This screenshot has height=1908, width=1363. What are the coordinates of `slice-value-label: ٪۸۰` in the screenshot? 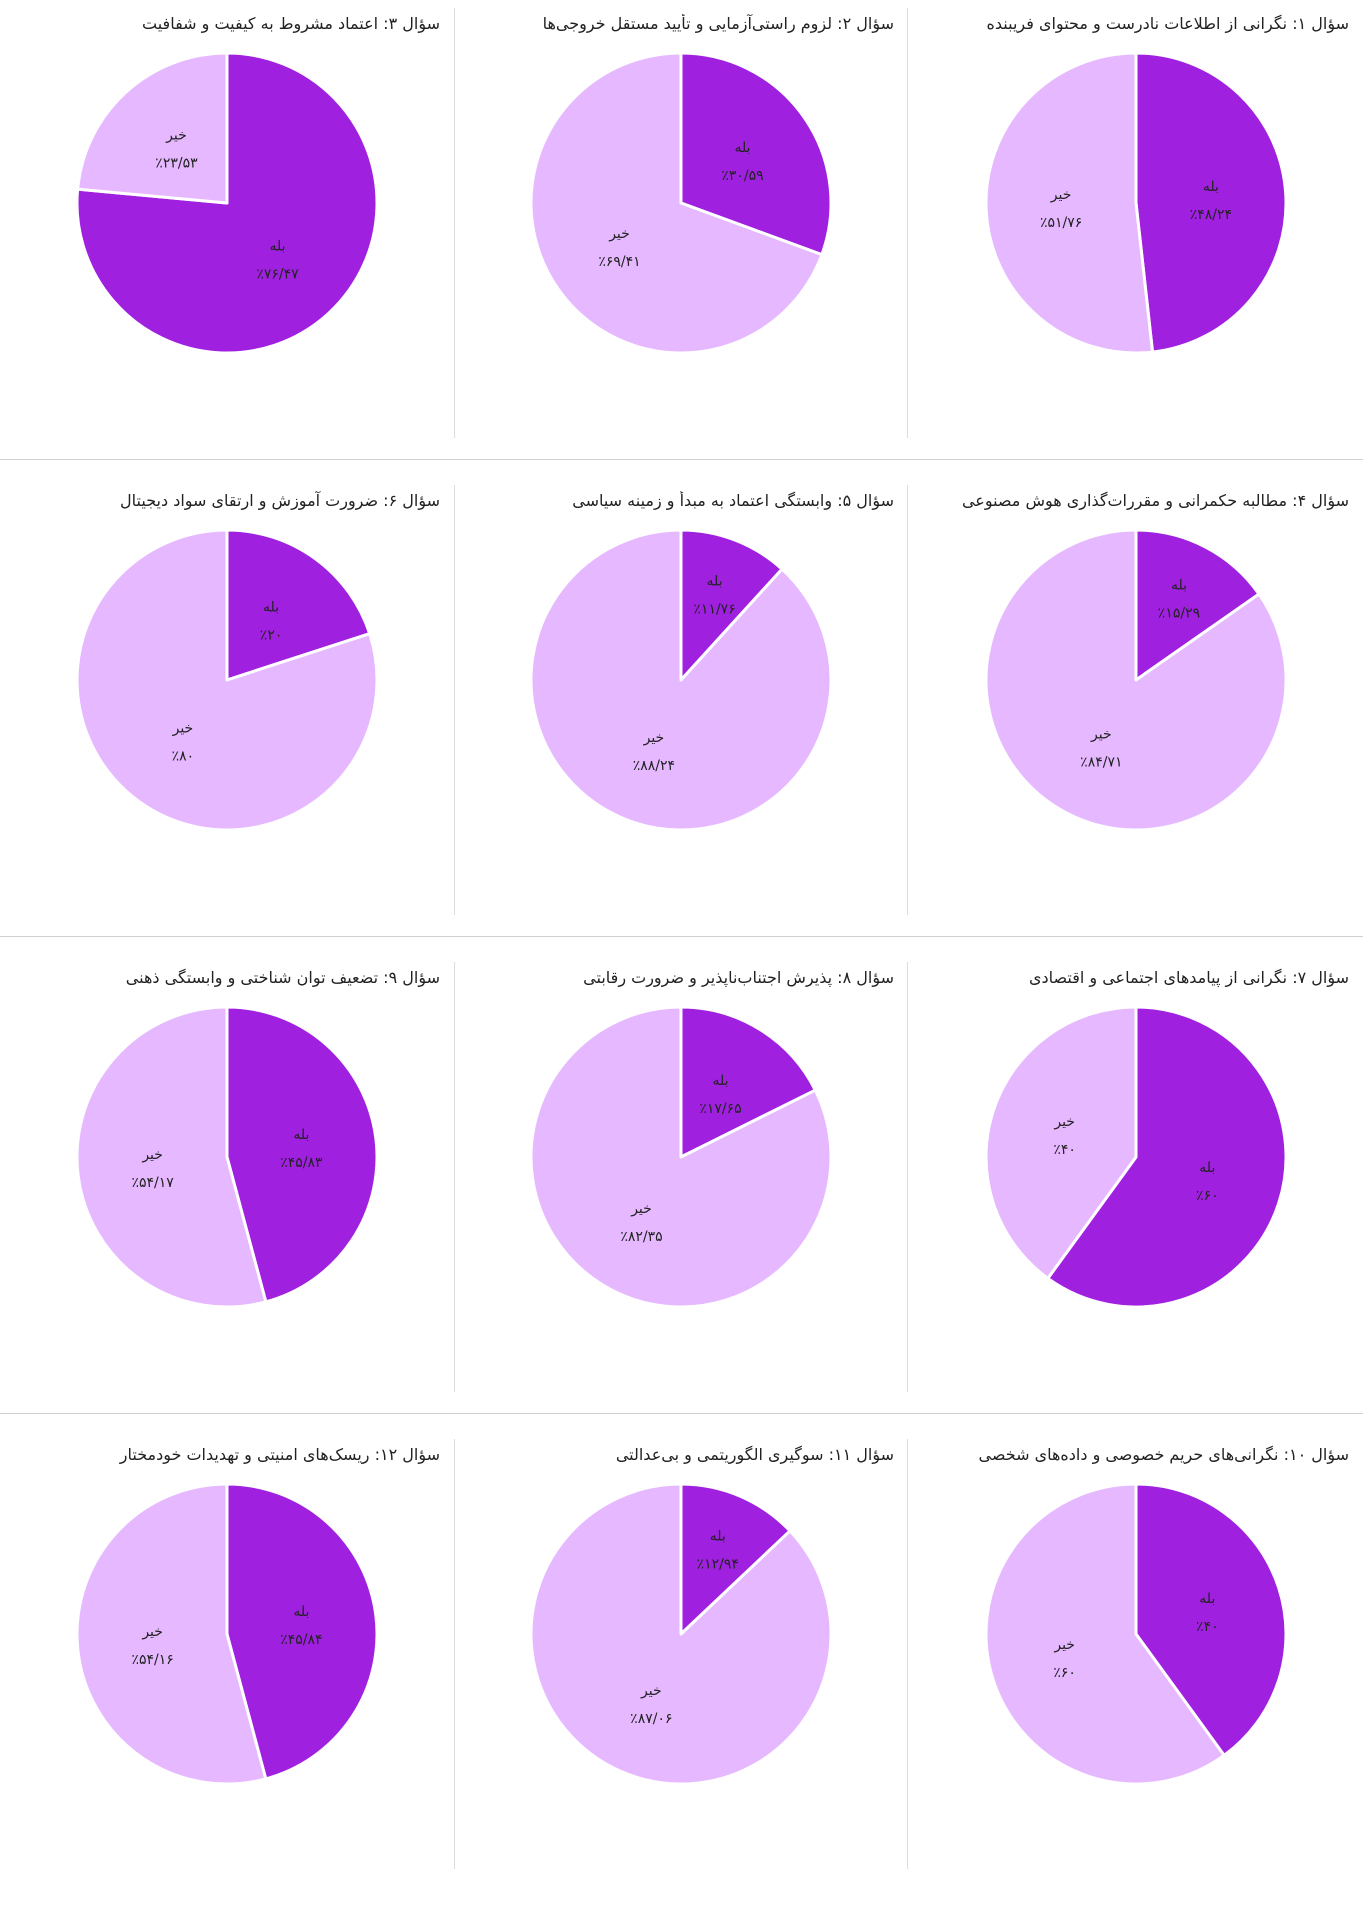 It's located at (183, 757).